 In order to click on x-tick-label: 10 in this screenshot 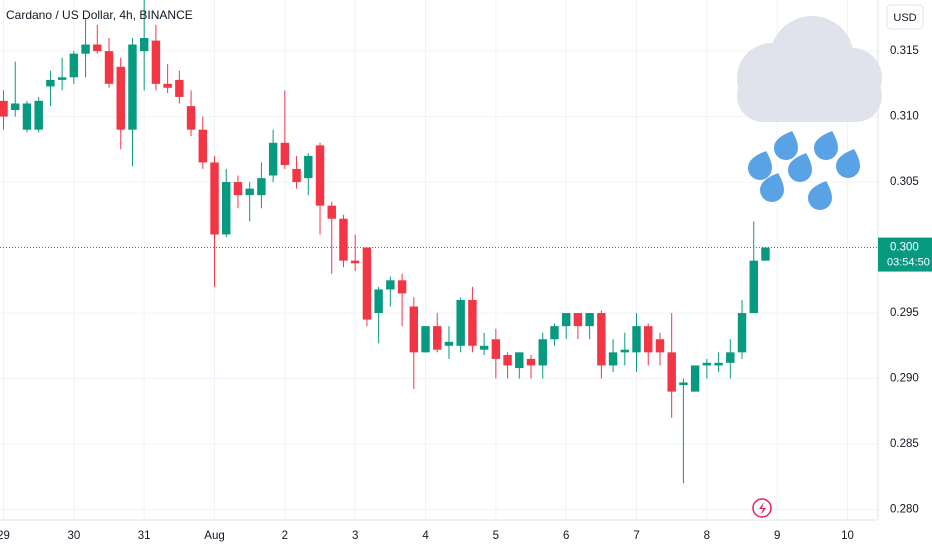, I will do `click(847, 536)`.